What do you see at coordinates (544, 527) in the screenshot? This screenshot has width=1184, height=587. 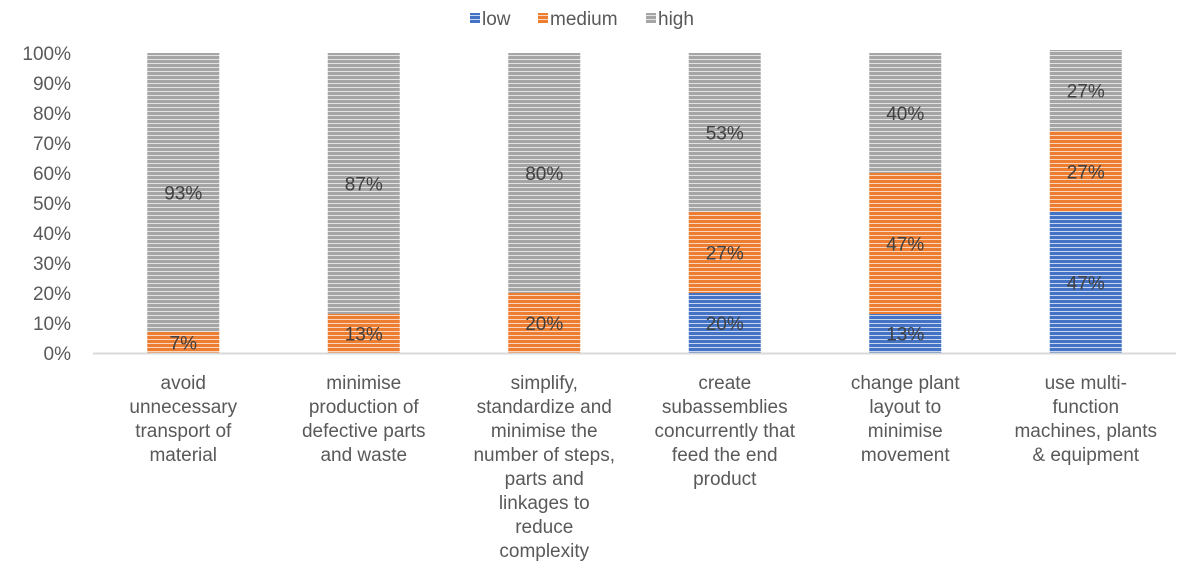 I see `x-category-label-line: reduce` at bounding box center [544, 527].